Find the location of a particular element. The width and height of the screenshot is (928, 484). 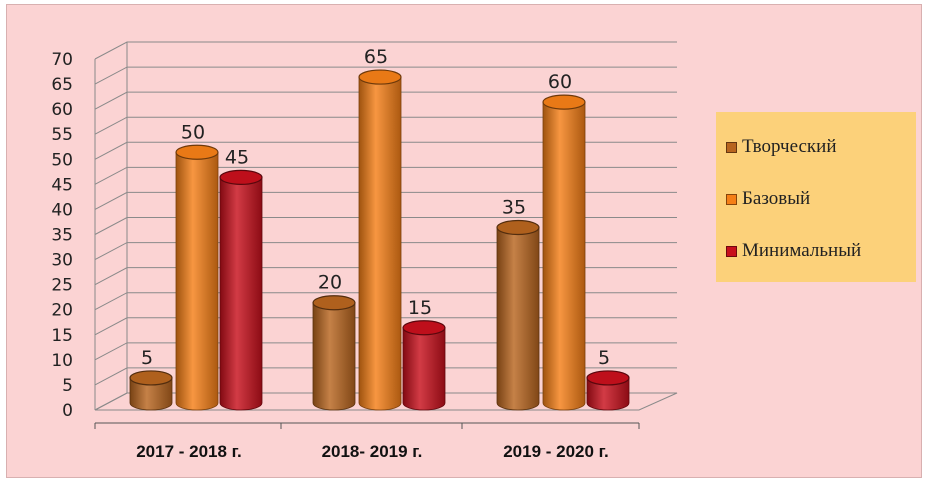

y-tick-label: 60 is located at coordinates (62, 110).